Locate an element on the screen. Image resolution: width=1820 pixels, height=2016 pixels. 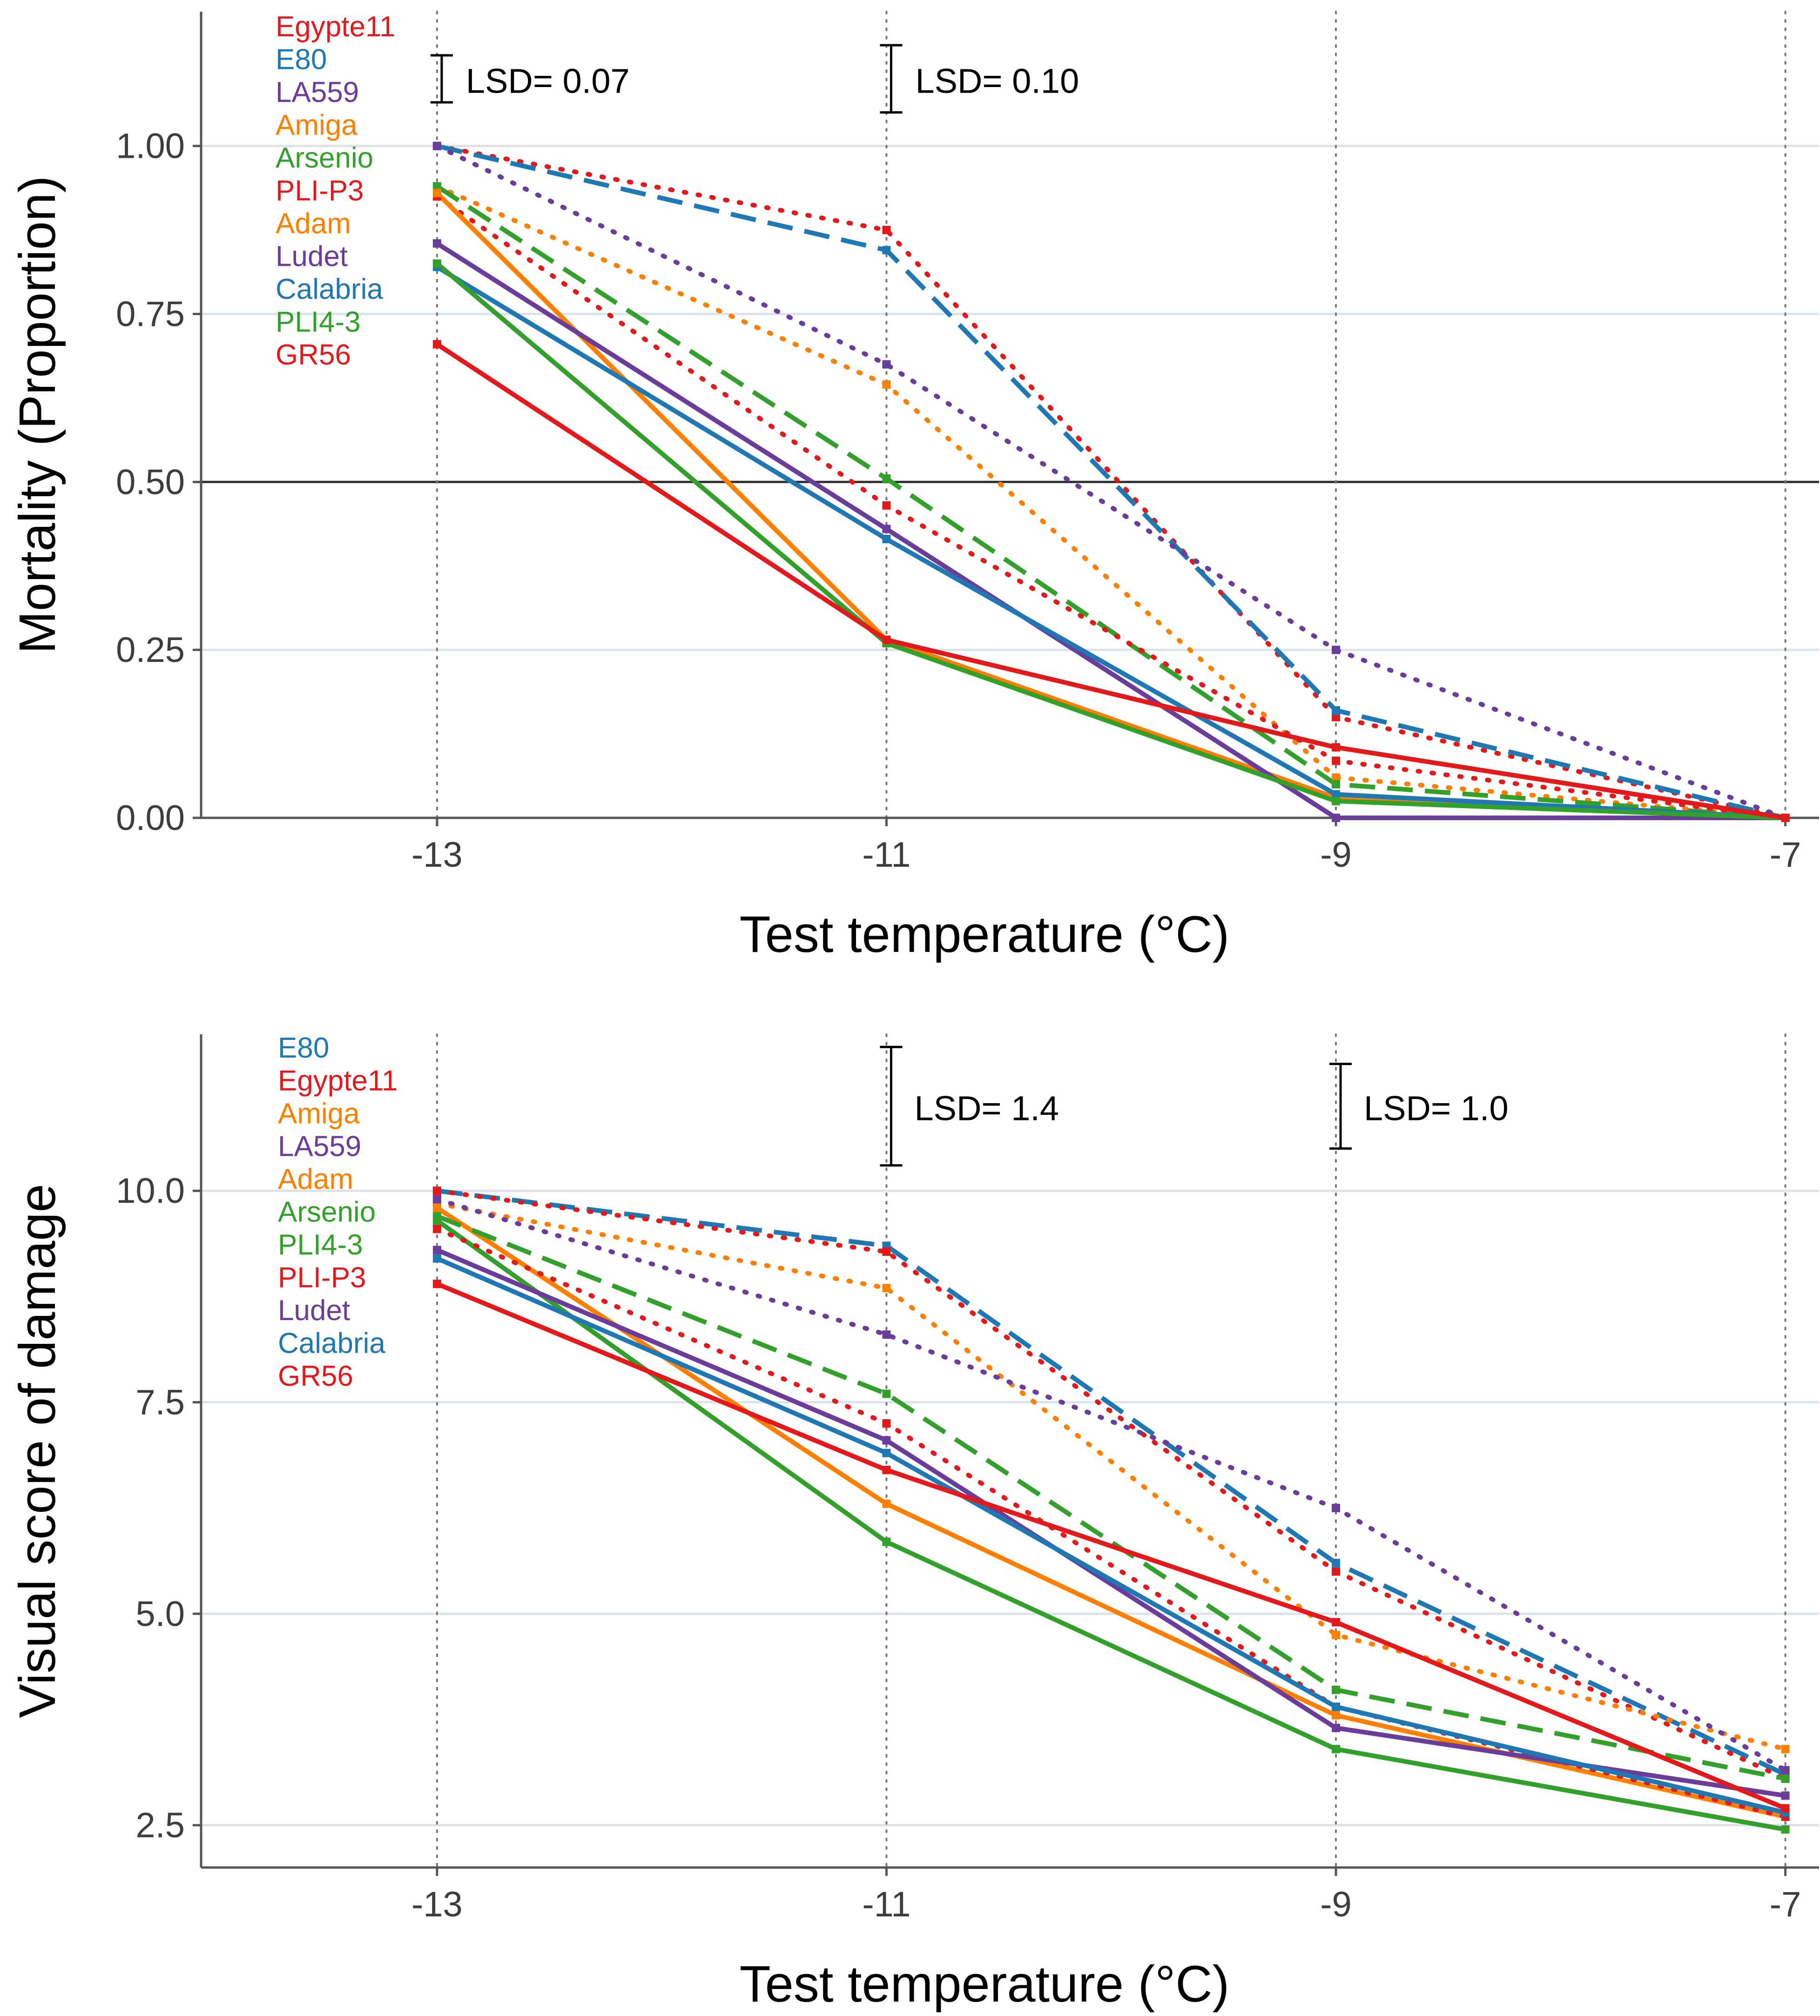
lsd-label-1: LSD= 0.10 is located at coordinates (997, 80).